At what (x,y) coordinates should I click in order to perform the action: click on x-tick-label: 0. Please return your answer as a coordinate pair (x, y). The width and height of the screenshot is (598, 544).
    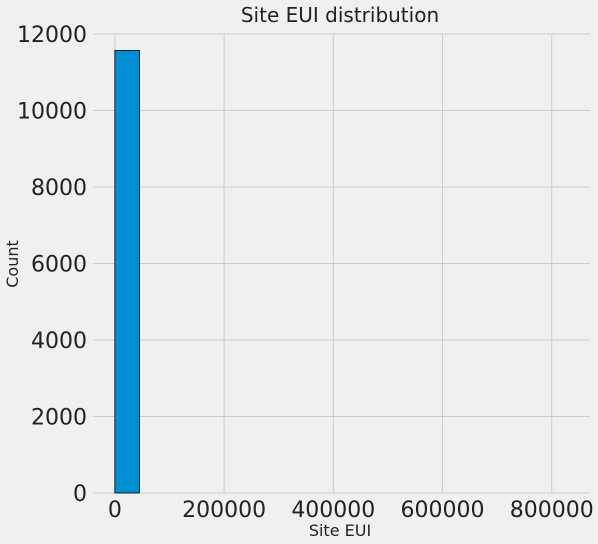
    Looking at the image, I should click on (115, 510).